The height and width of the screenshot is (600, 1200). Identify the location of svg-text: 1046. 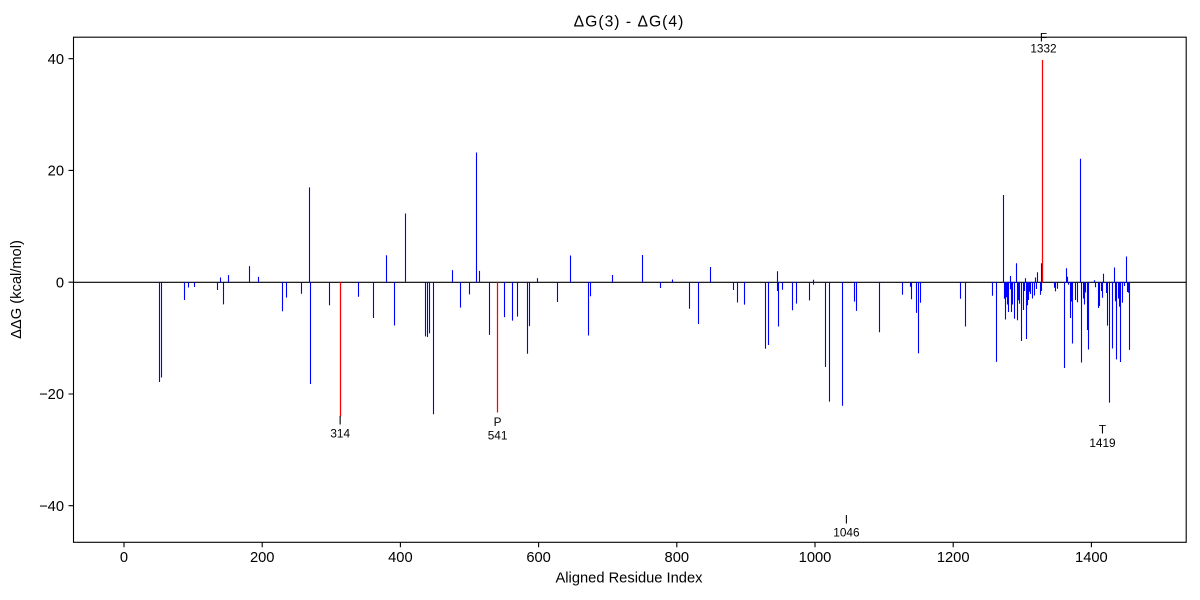
(846, 533).